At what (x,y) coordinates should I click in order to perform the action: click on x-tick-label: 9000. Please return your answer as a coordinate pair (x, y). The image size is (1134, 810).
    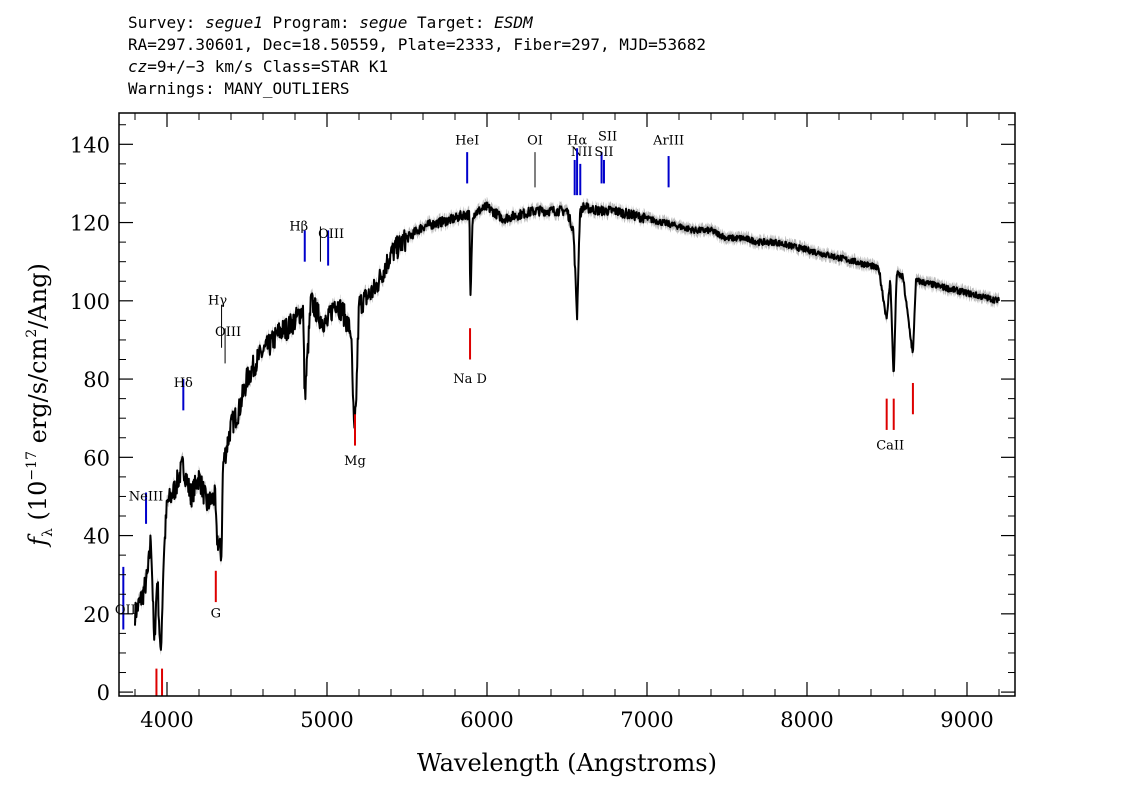
    Looking at the image, I should click on (966, 720).